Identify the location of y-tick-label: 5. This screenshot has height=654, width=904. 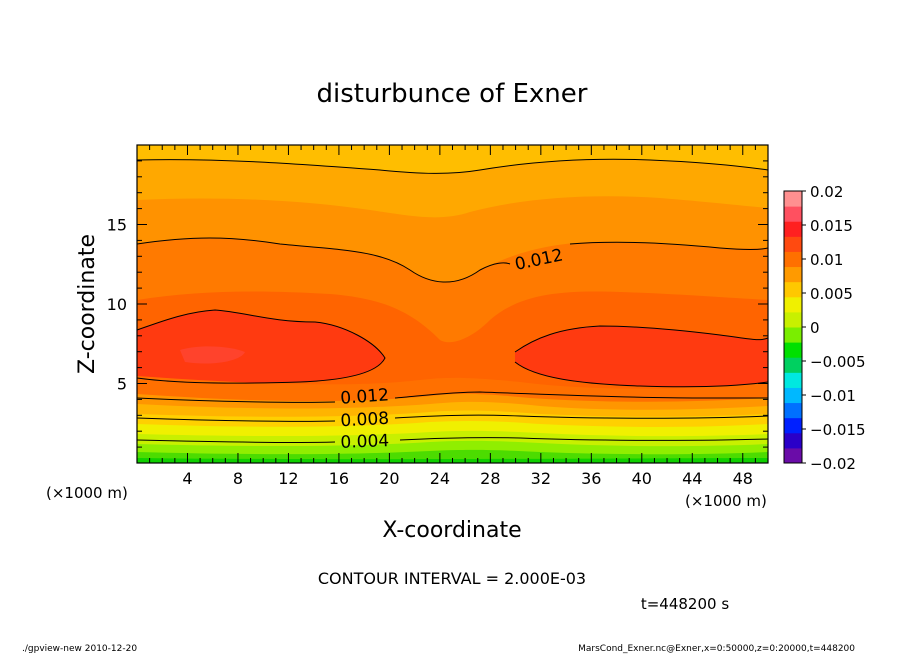
(122, 384).